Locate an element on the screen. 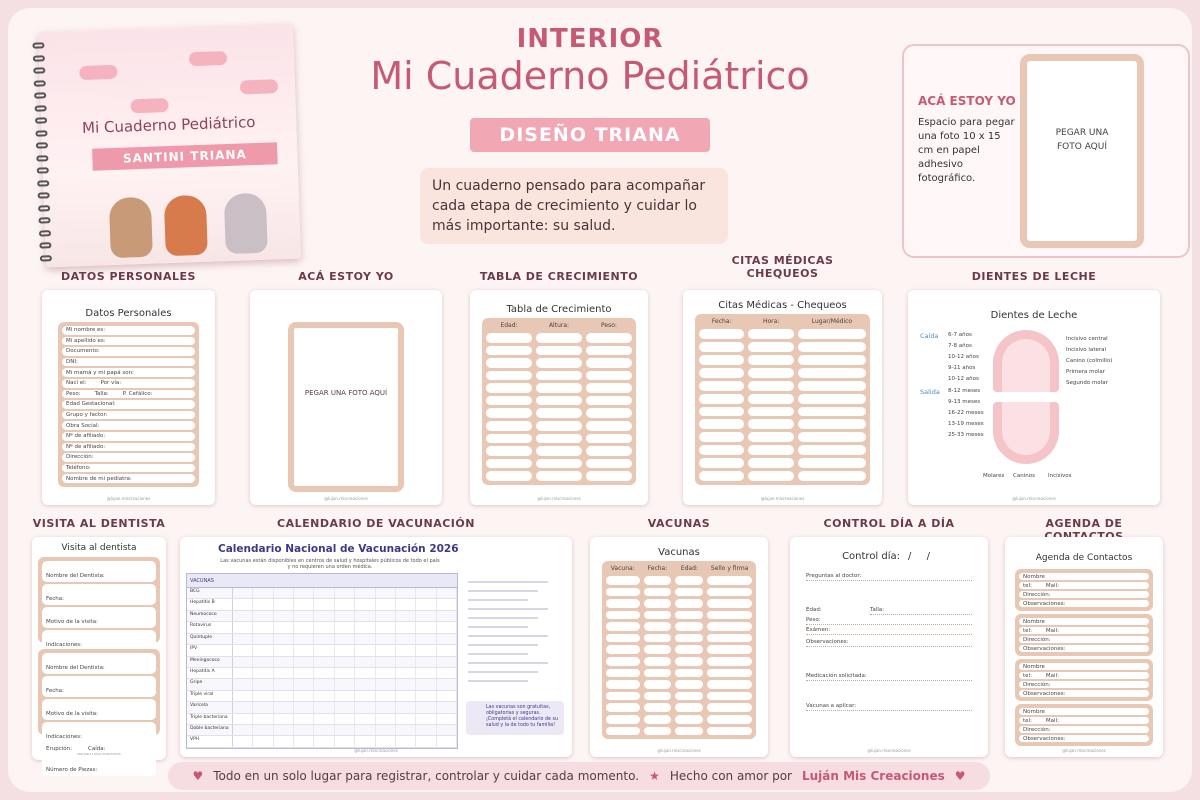 Image resolution: width=1200 pixels, height=800 pixels. fall-age: 9-11 años is located at coordinates (962, 368).